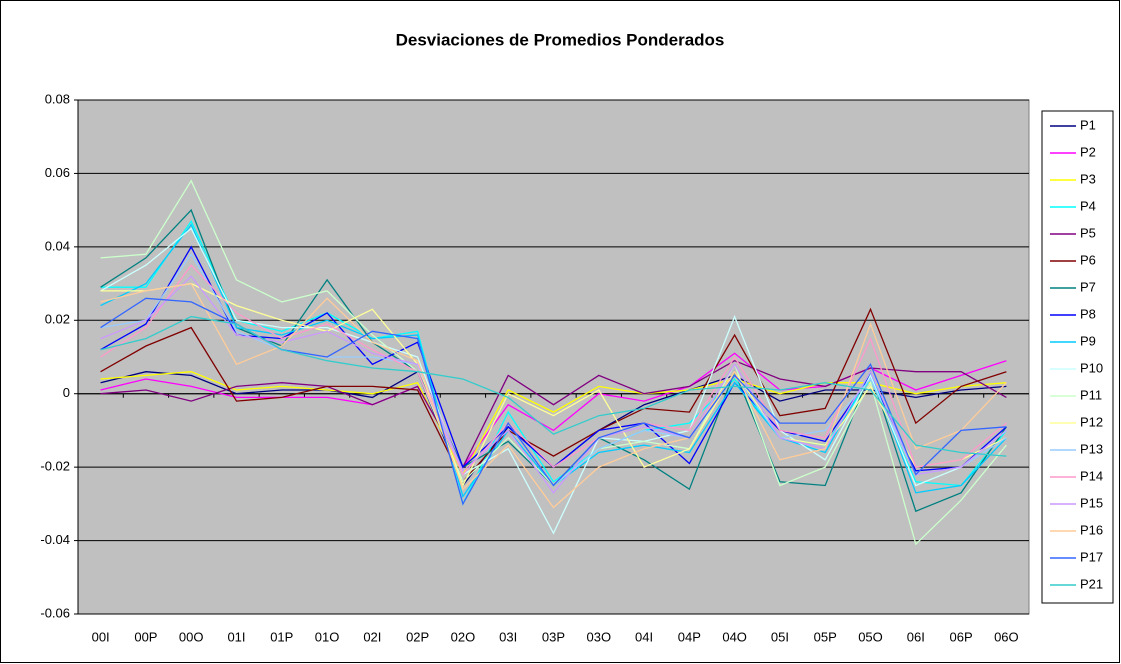  Describe the element at coordinates (1091, 502) in the screenshot. I see `legend-label: P15` at that location.